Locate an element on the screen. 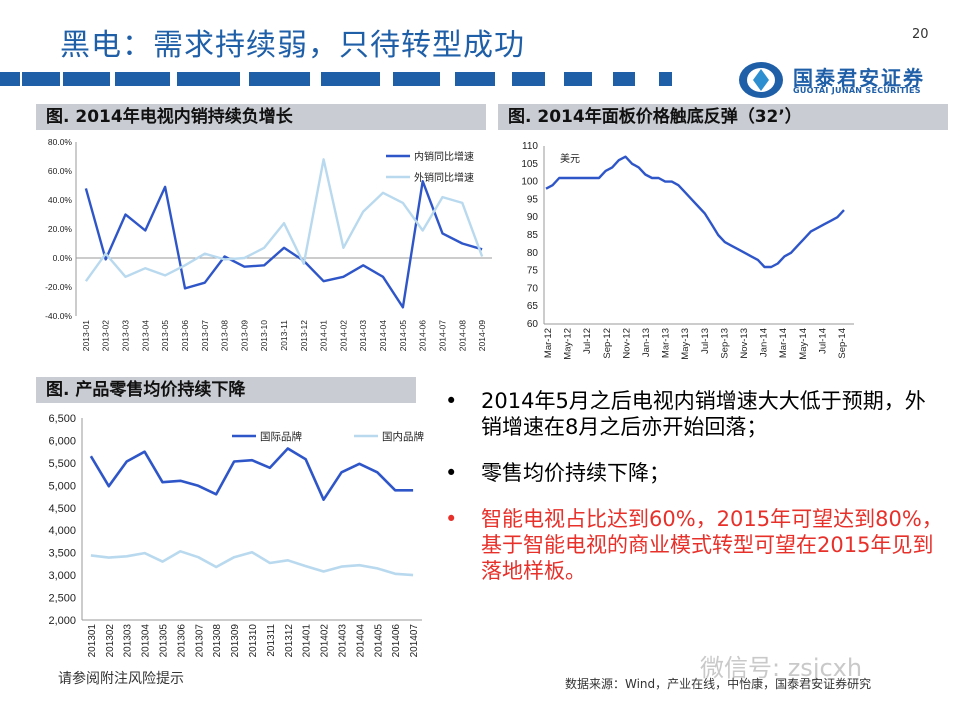  y-tick-label: 40.0% is located at coordinates (60, 200).